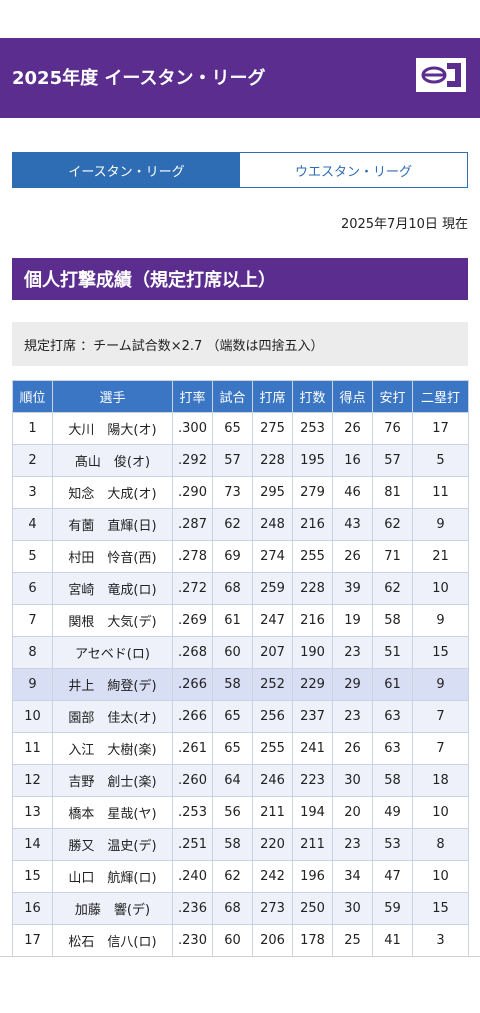 This screenshot has width=480, height=1013. Describe the element at coordinates (312, 908) in the screenshot. I see `cell-ab: 250` at that location.